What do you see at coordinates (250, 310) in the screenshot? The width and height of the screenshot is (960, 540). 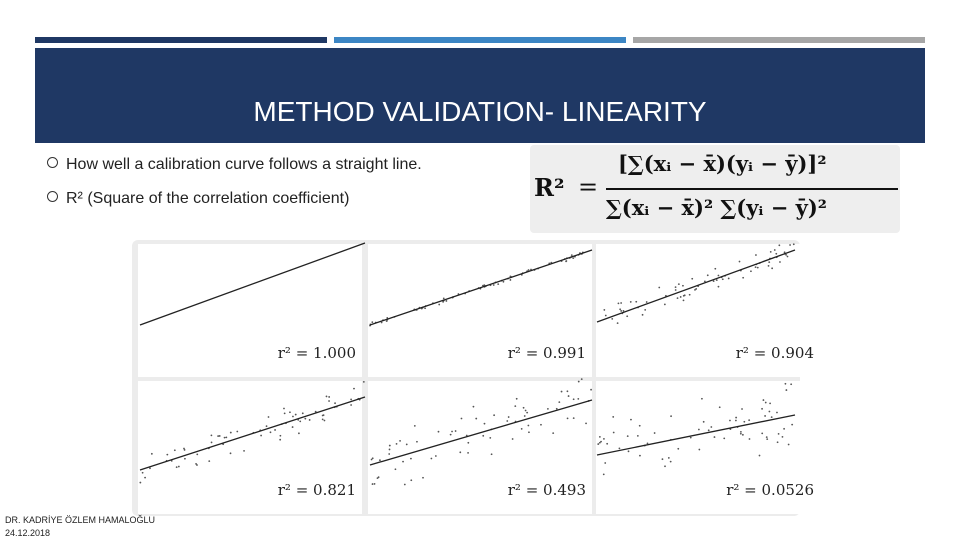 I see `panel` at bounding box center [250, 310].